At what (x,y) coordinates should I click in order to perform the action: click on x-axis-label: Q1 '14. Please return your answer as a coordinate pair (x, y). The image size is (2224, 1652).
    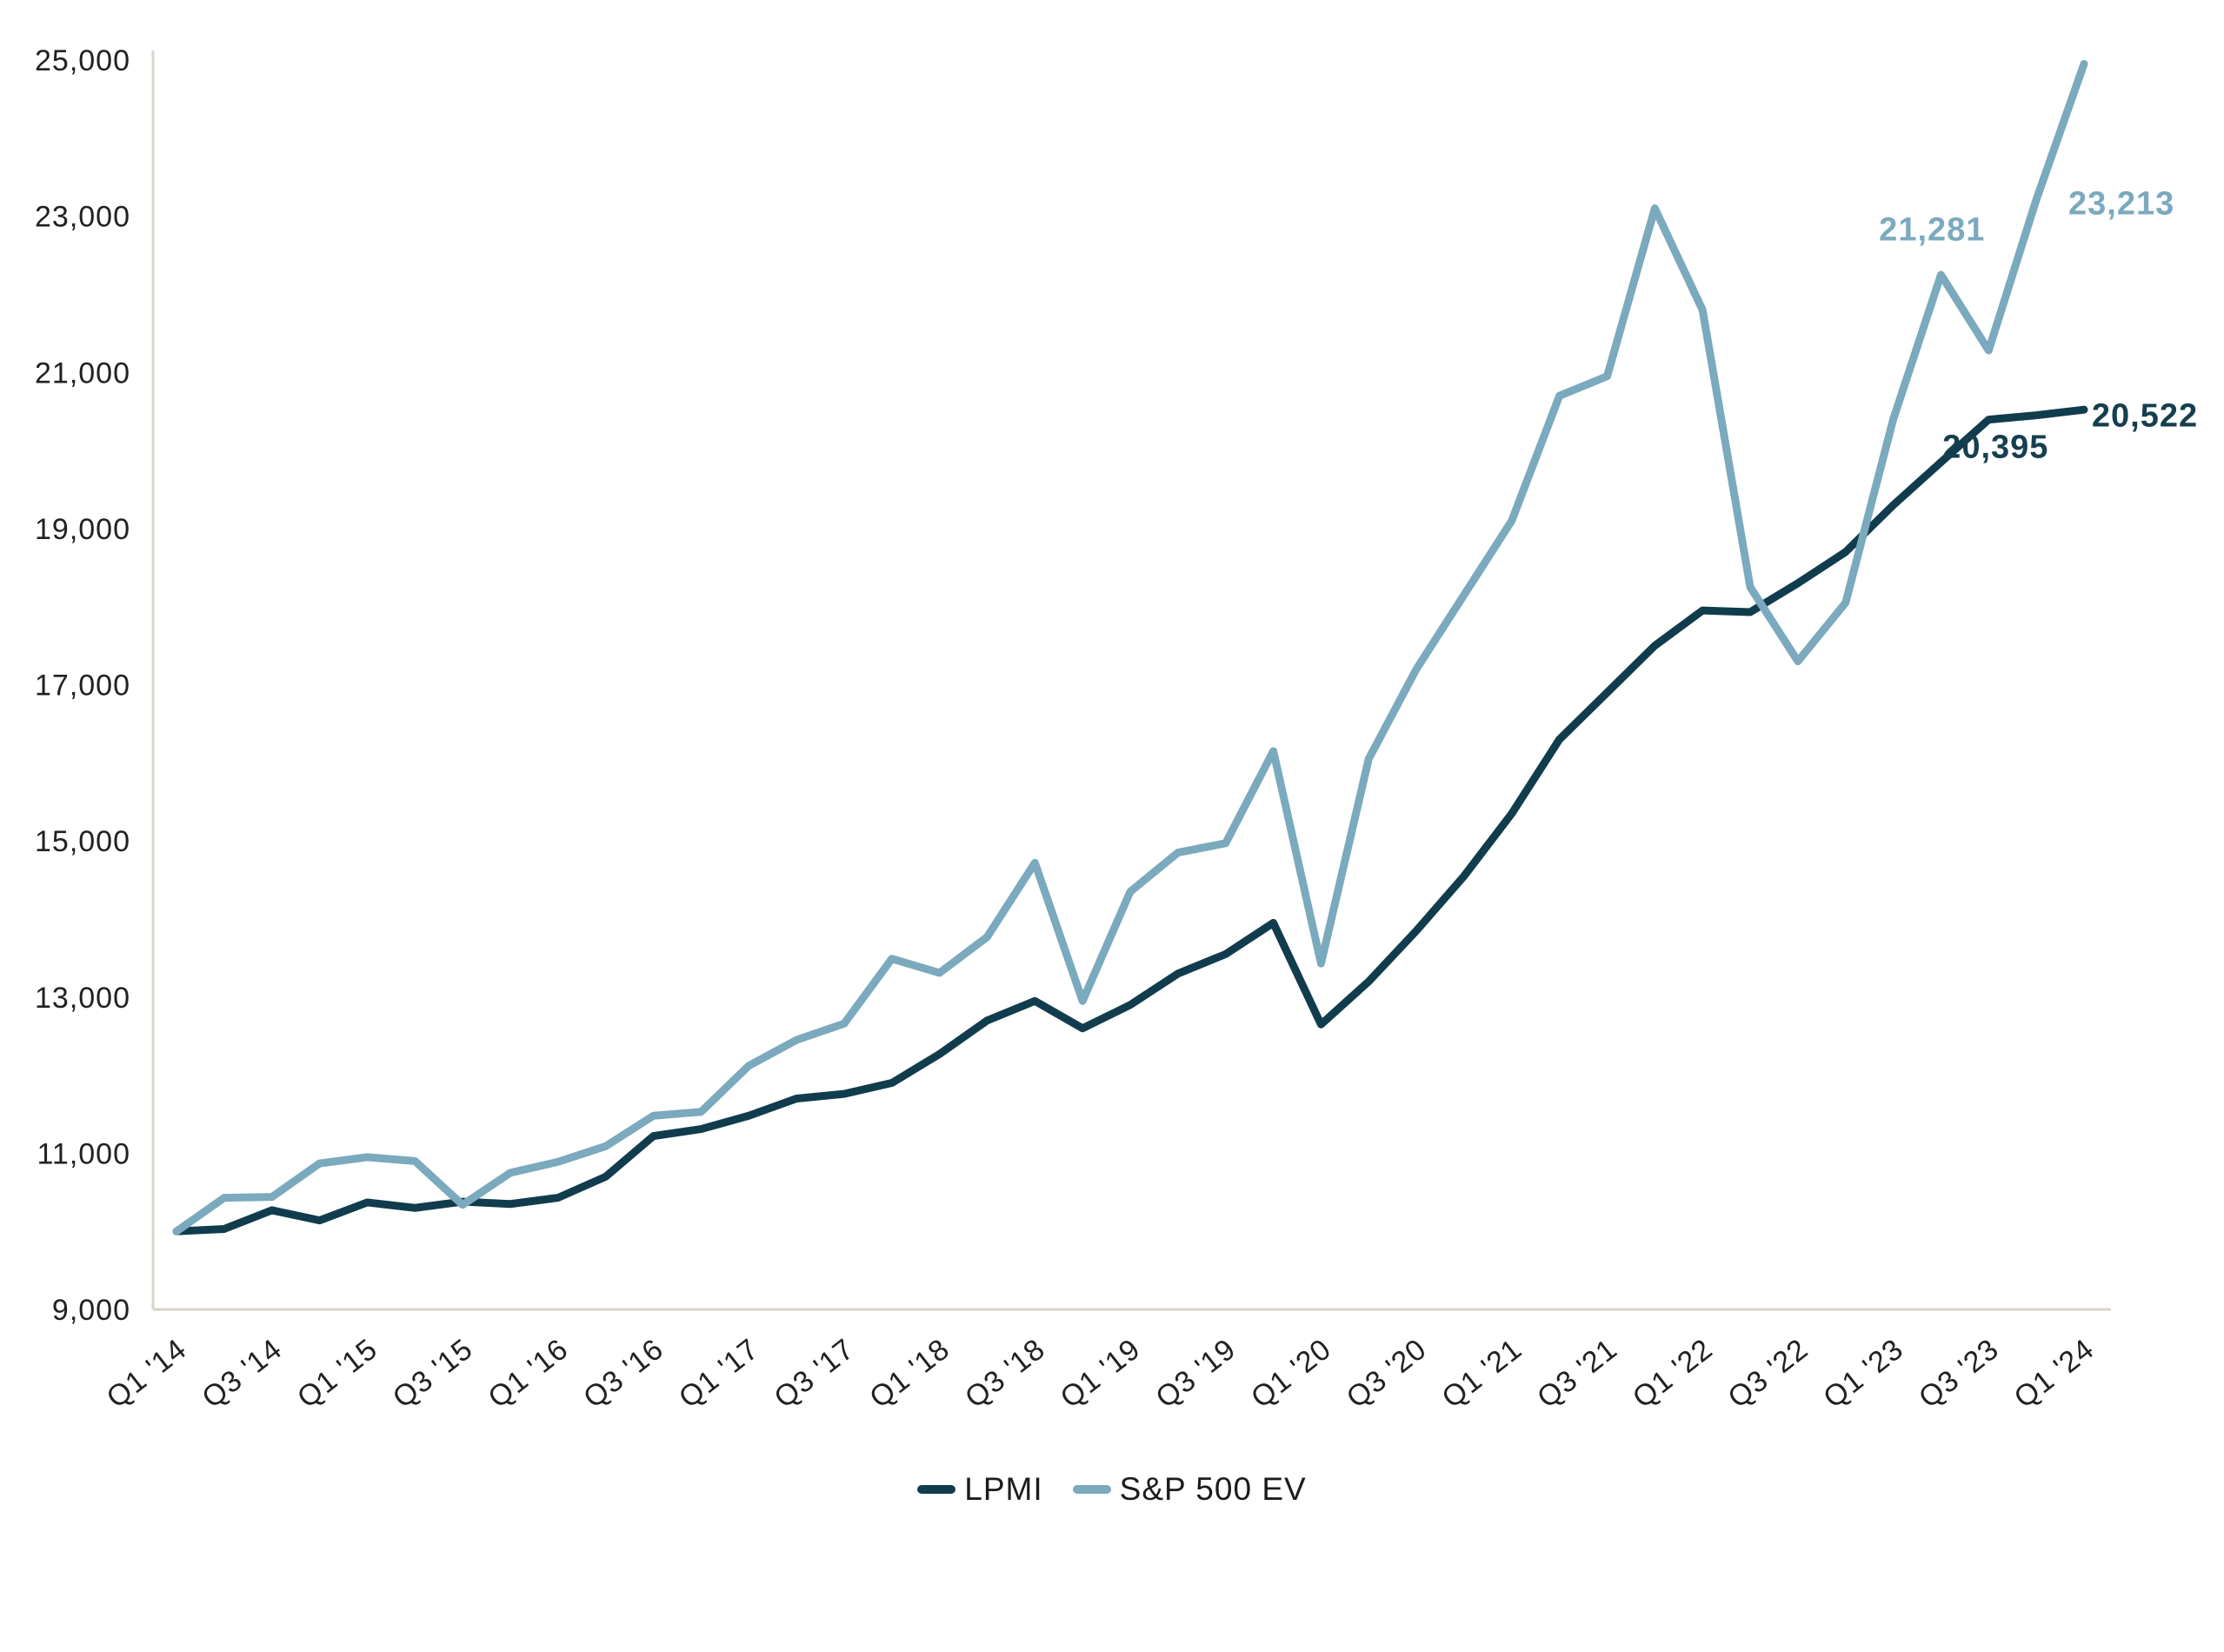
    Looking at the image, I should click on (147, 1373).